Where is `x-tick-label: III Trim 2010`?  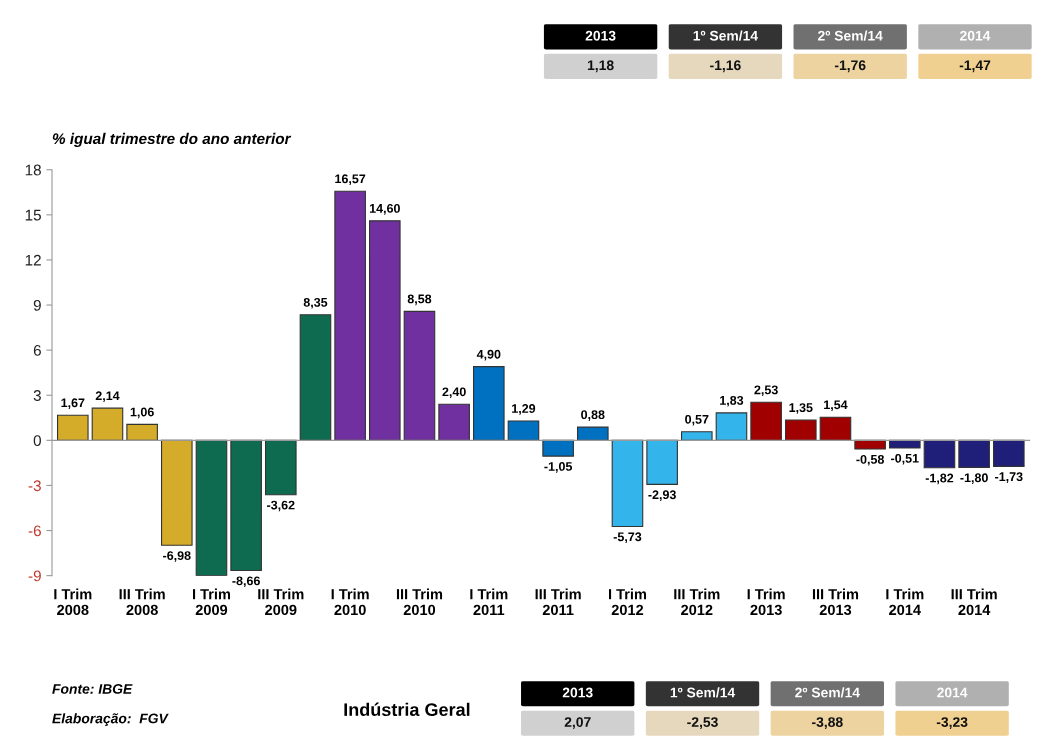
x-tick-label: III Trim 2010 is located at coordinates (419, 602).